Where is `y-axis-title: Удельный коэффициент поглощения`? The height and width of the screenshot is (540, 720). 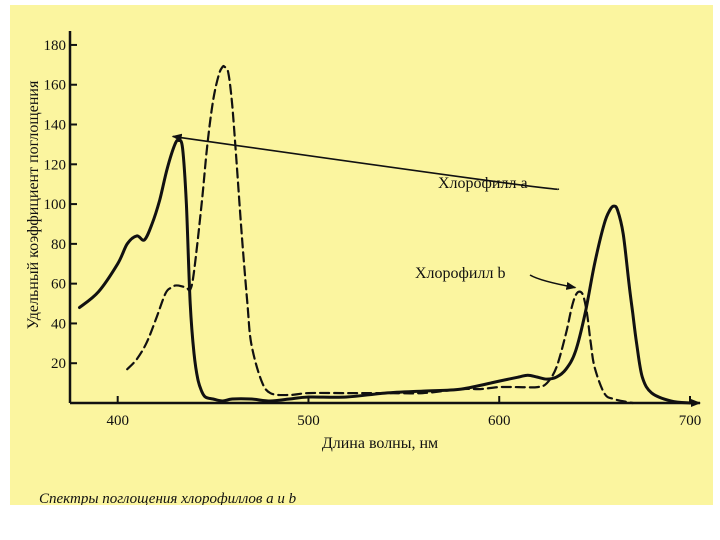 y-axis-title: Удельный коэффициент поглощения is located at coordinates (33, 204).